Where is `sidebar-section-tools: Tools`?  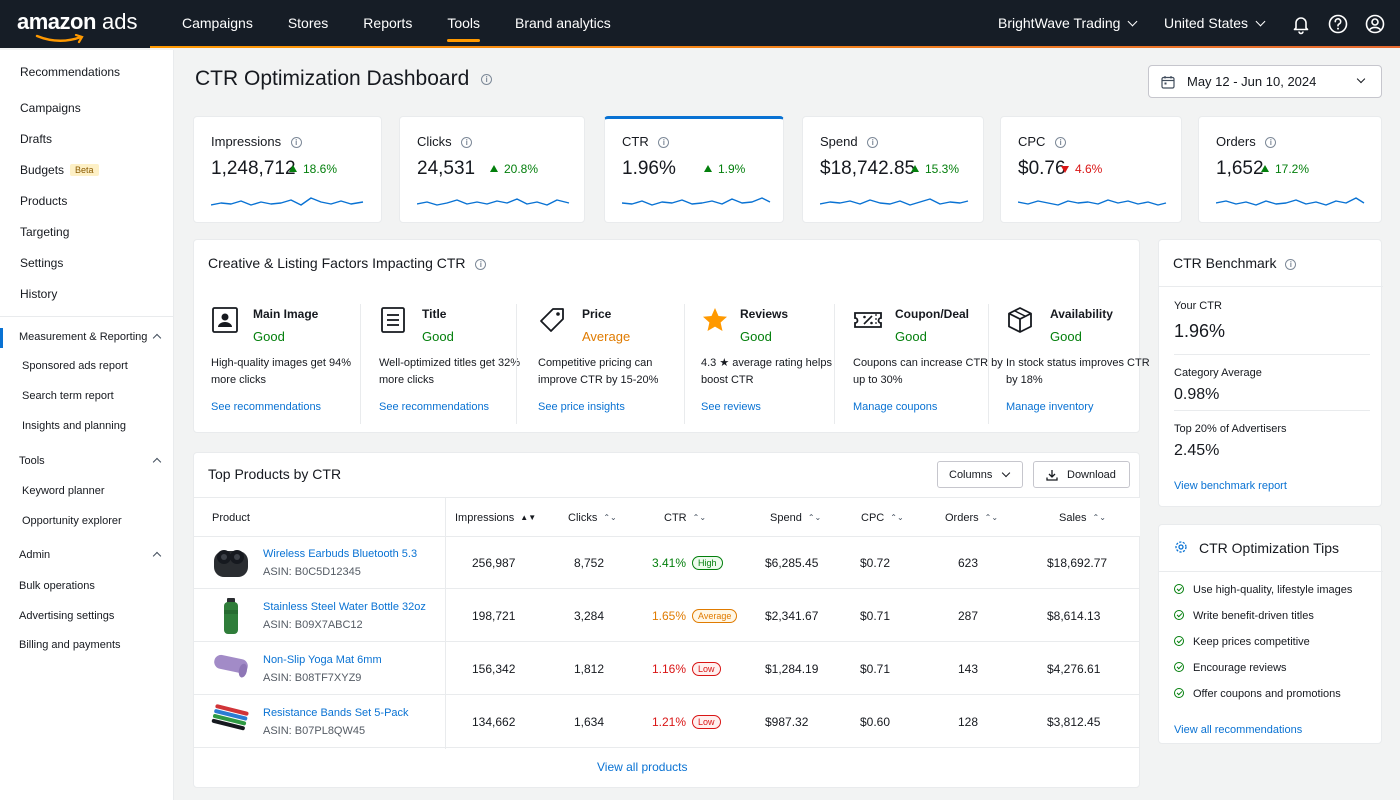 sidebar-section-tools: Tools is located at coordinates (91, 461).